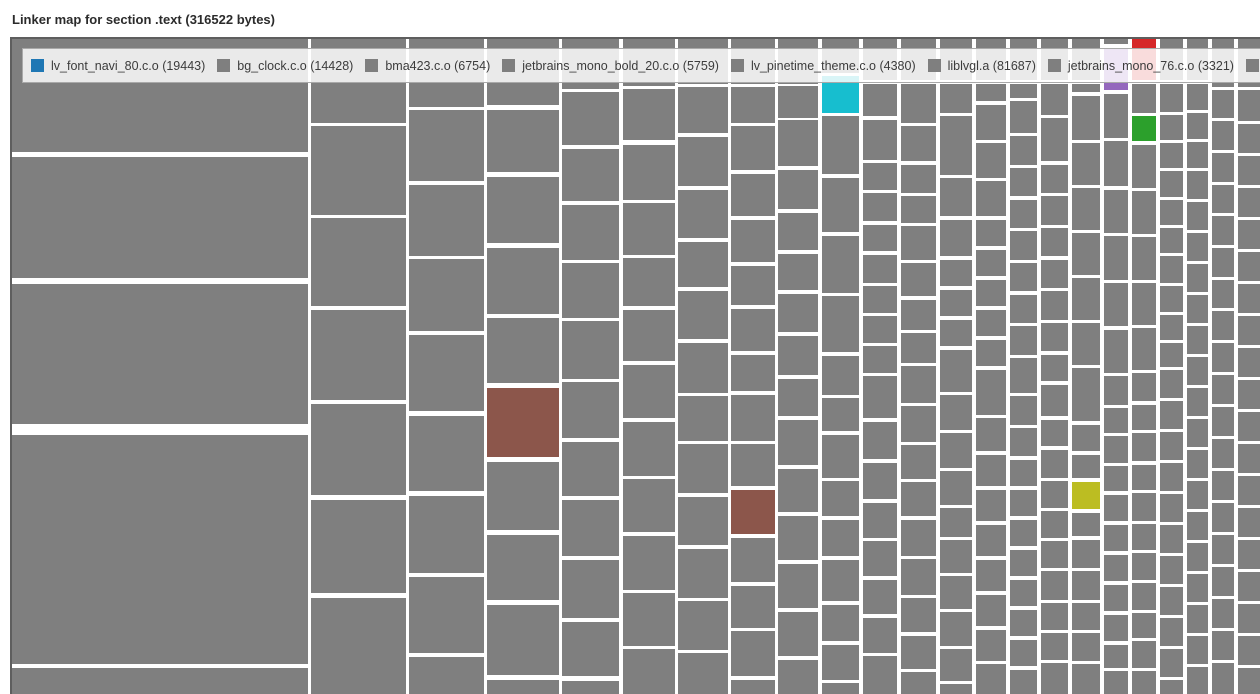 The height and width of the screenshot is (694, 1260). What do you see at coordinates (1144, 128) in the screenshot?
I see `treemap-cell-green` at bounding box center [1144, 128].